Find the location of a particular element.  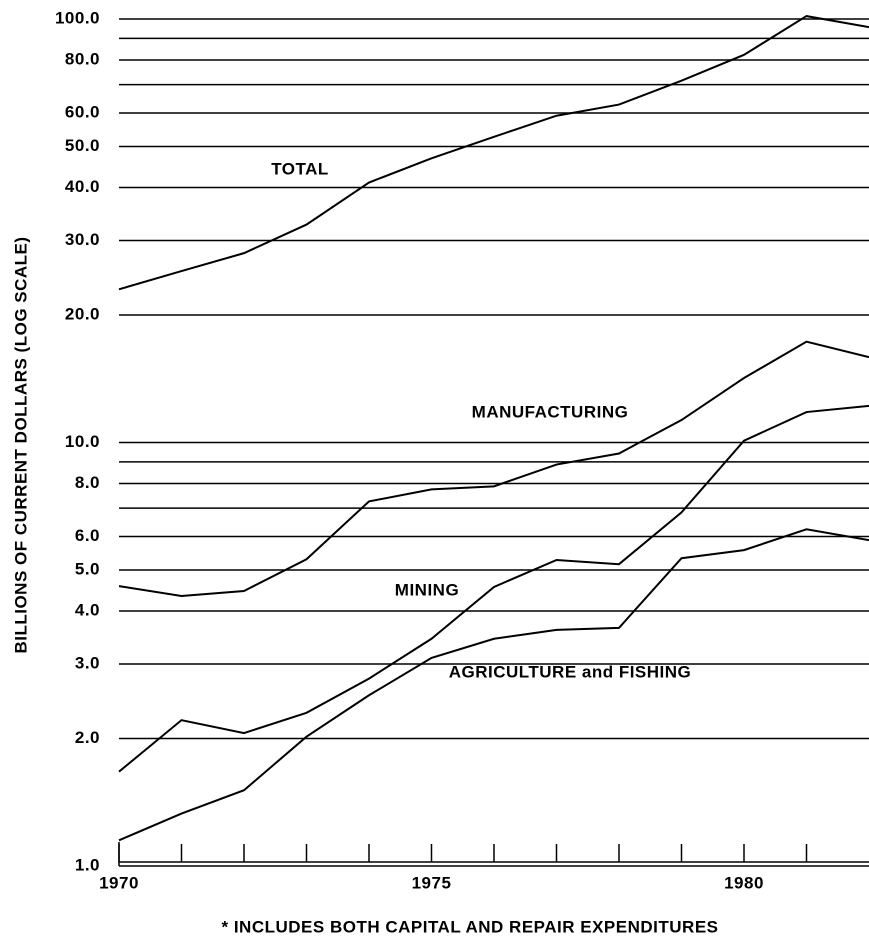

series-label: MANUFACTURING is located at coordinates (550, 411).